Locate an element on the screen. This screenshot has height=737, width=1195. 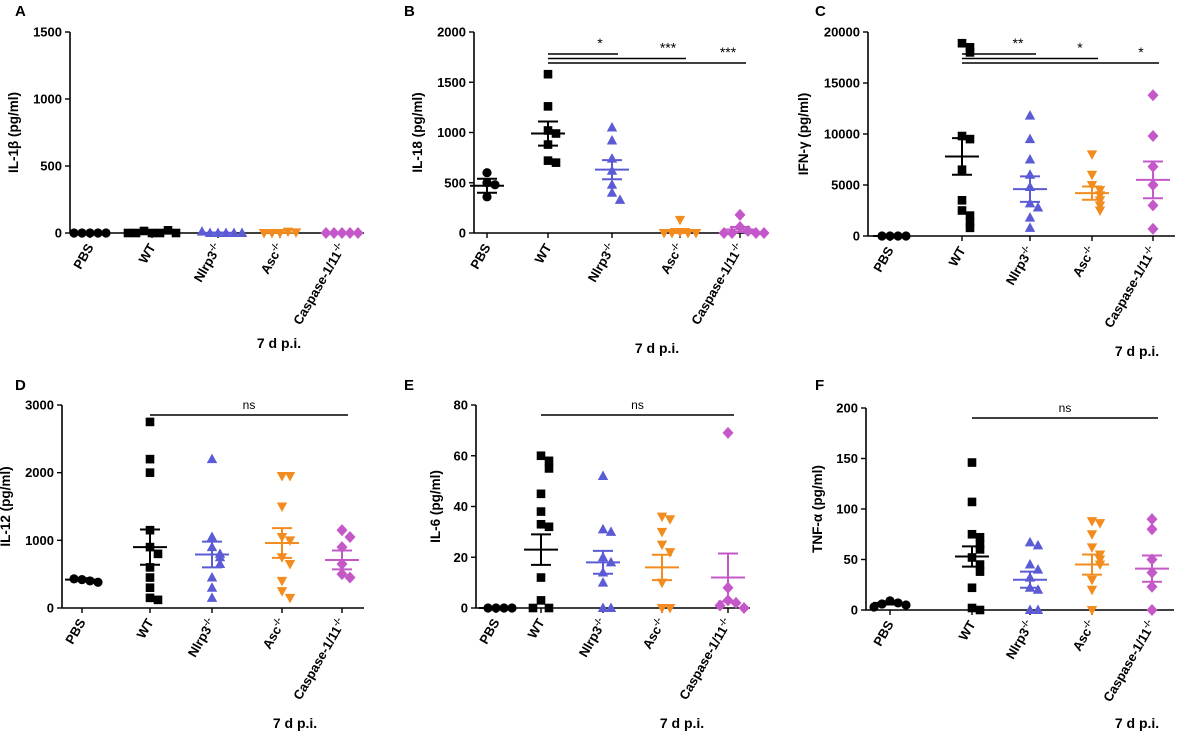
y-tick-label: 60 is located at coordinates (461, 455).